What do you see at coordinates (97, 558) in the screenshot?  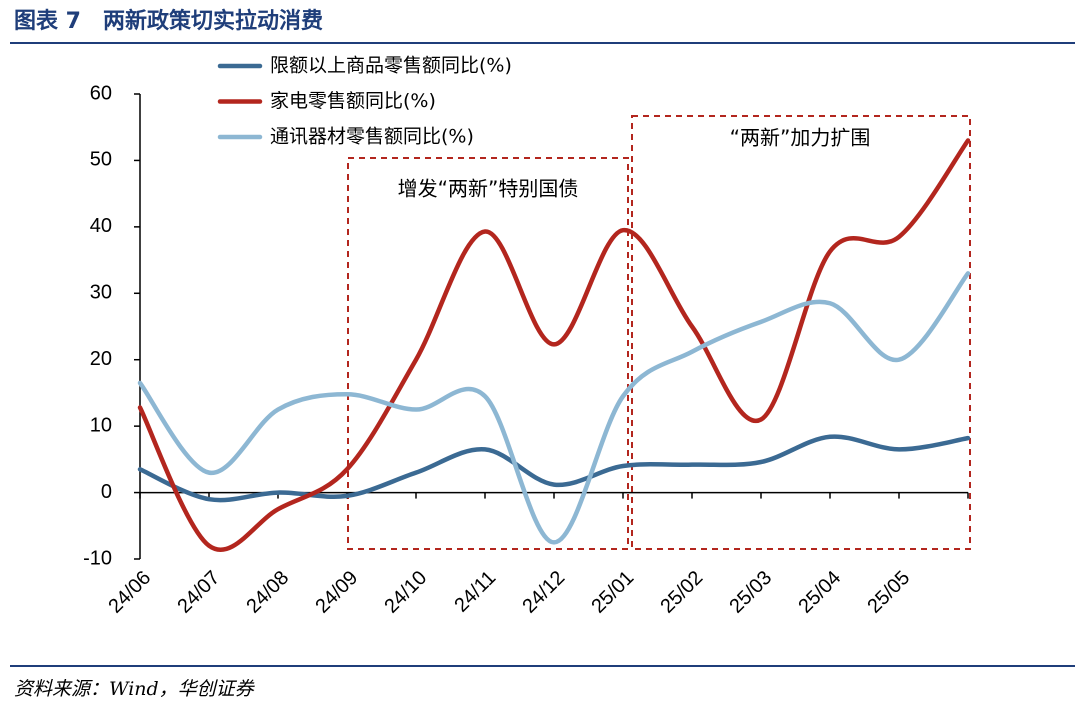 I see `y-tick-label: -10` at bounding box center [97, 558].